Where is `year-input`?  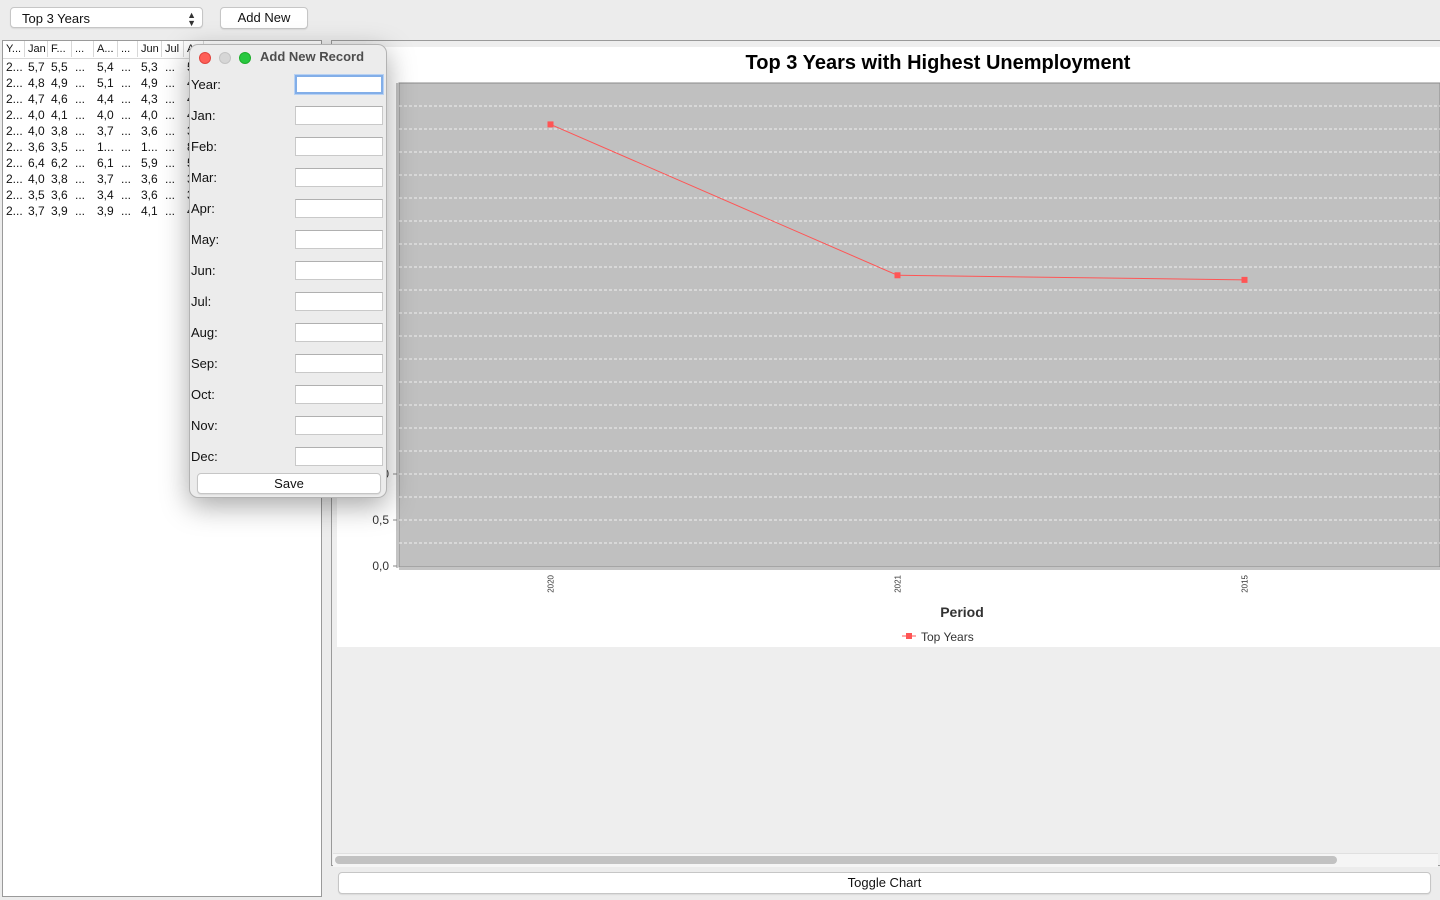
year-input is located at coordinates (339, 84).